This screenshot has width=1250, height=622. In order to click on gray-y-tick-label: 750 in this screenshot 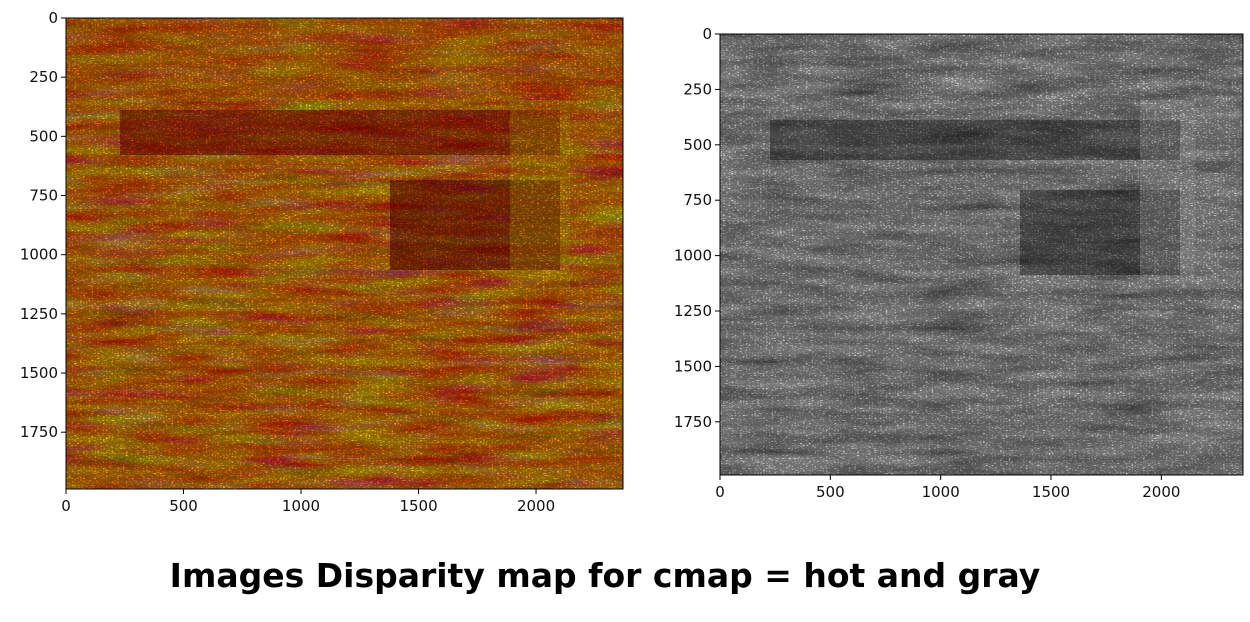, I will do `click(697, 200)`.